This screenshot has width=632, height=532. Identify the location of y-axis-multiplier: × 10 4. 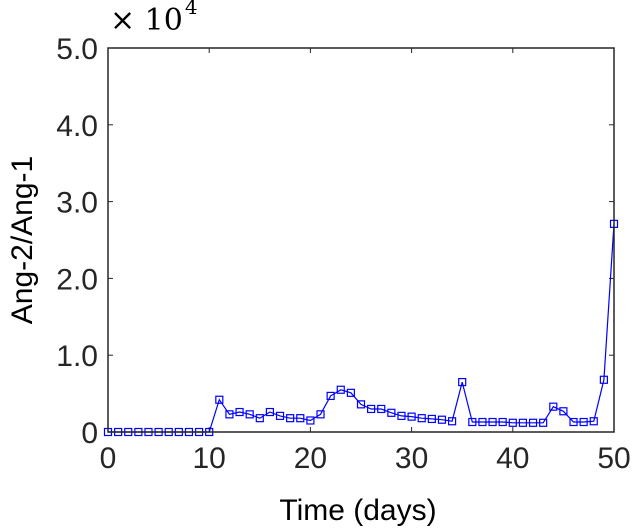
(154, 19).